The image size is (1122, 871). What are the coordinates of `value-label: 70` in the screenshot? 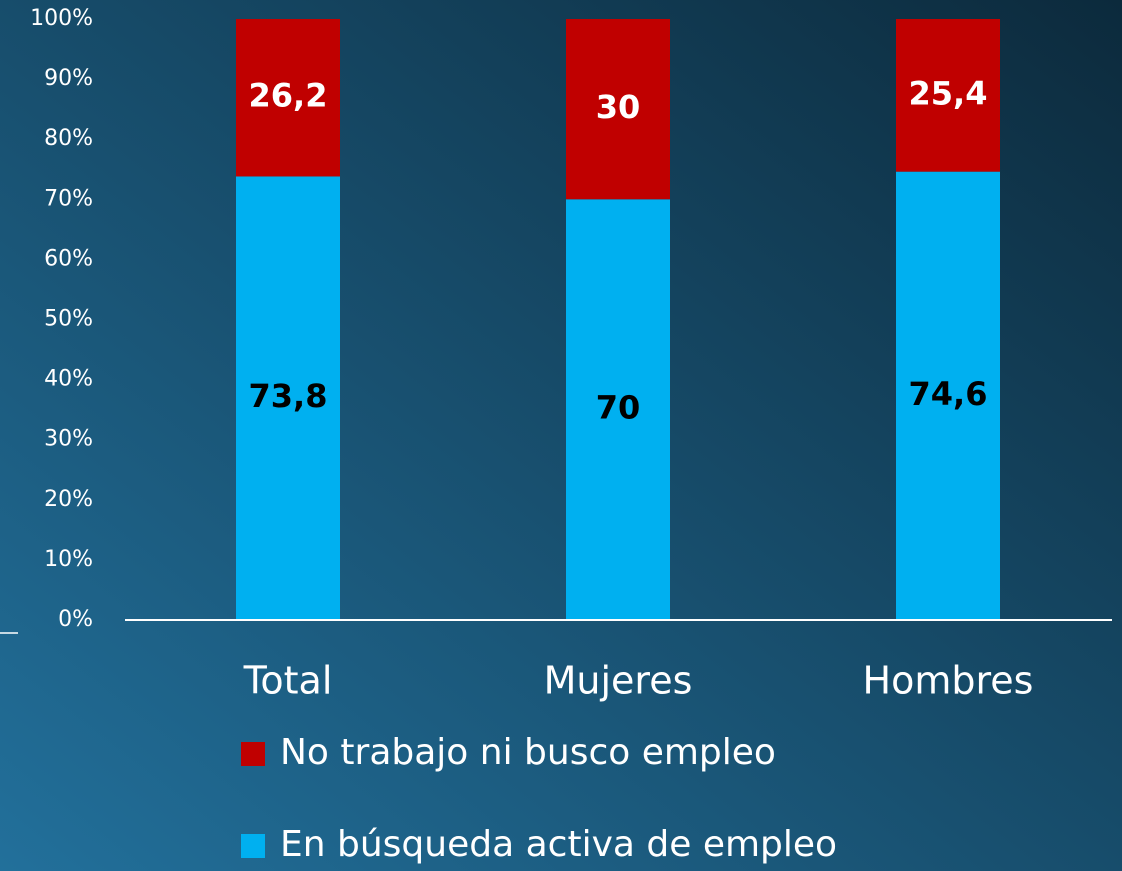 It's located at (618, 408).